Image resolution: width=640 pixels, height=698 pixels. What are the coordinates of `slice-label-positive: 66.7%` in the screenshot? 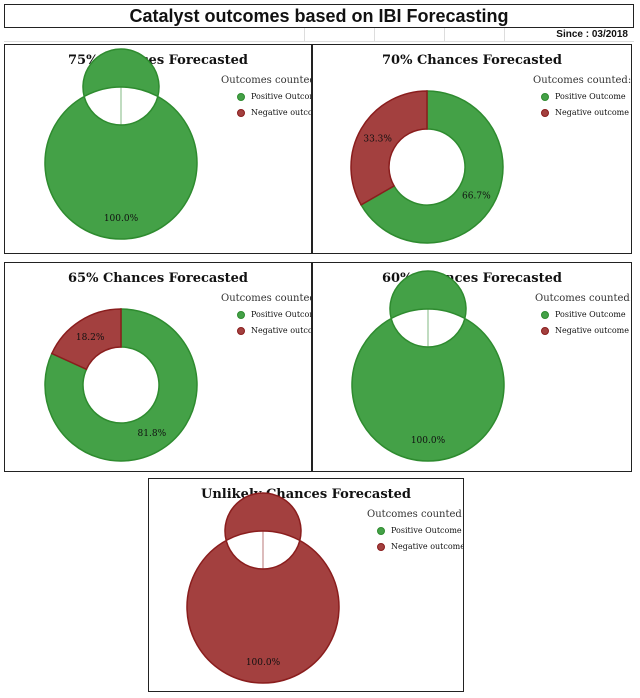 It's located at (476, 197).